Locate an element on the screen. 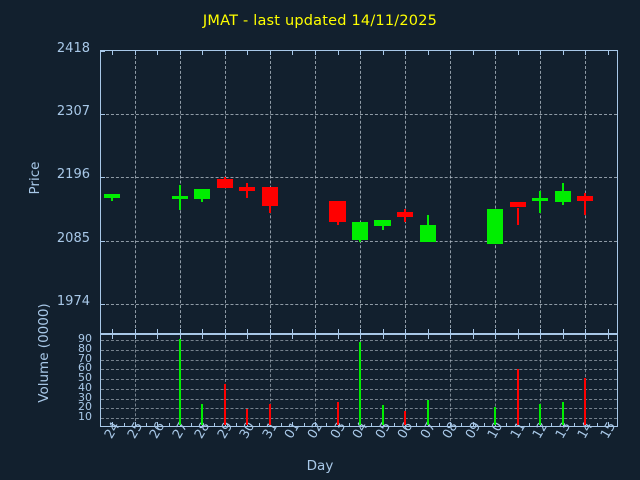 The image size is (640, 480). volume-gridline-horizontal is located at coordinates (359, 340).